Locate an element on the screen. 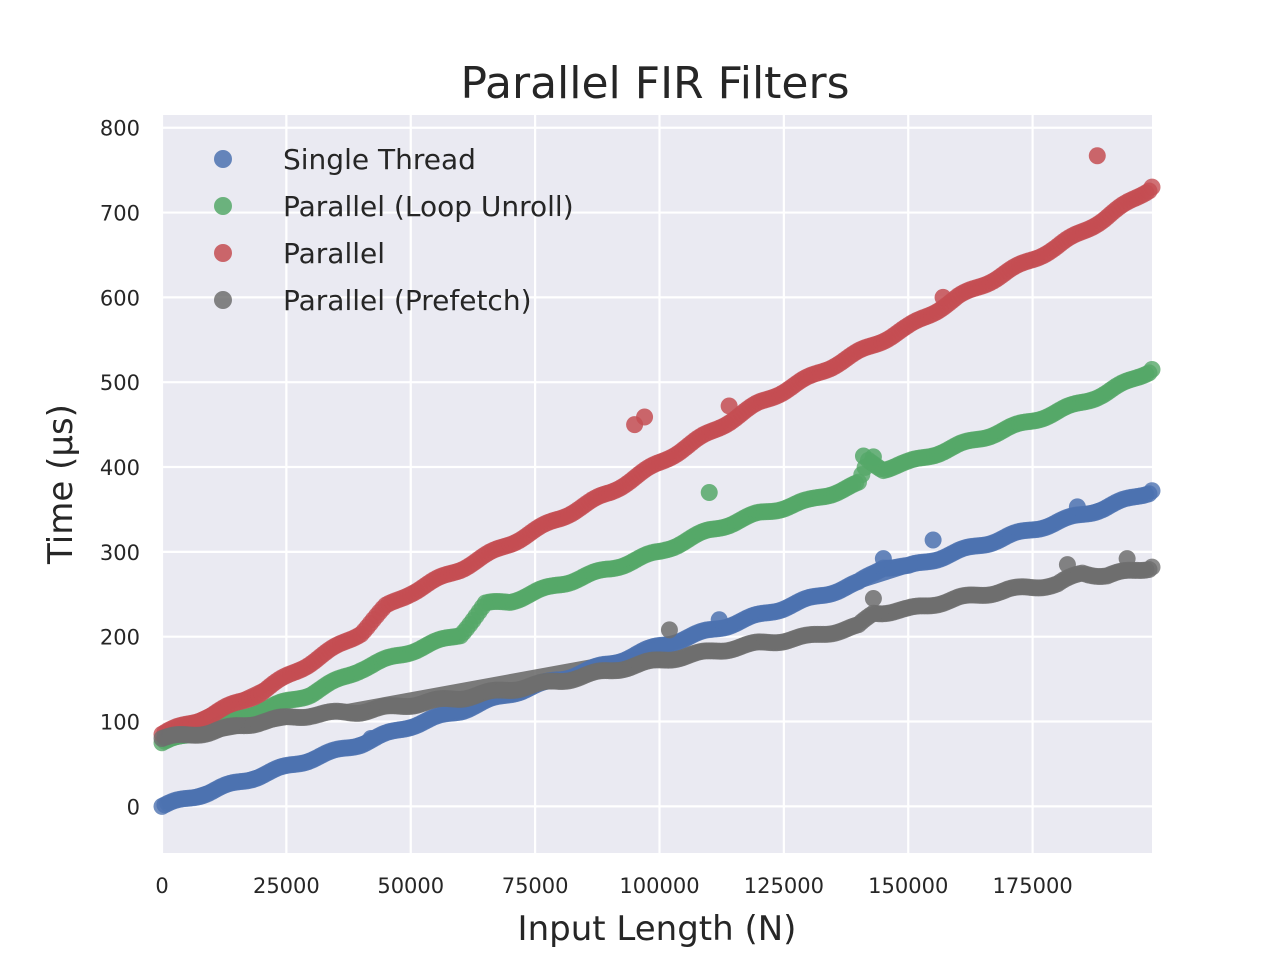 Image resolution: width=1280 pixels, height=960 pixels. x-tick-label: 125000 is located at coordinates (784, 886).